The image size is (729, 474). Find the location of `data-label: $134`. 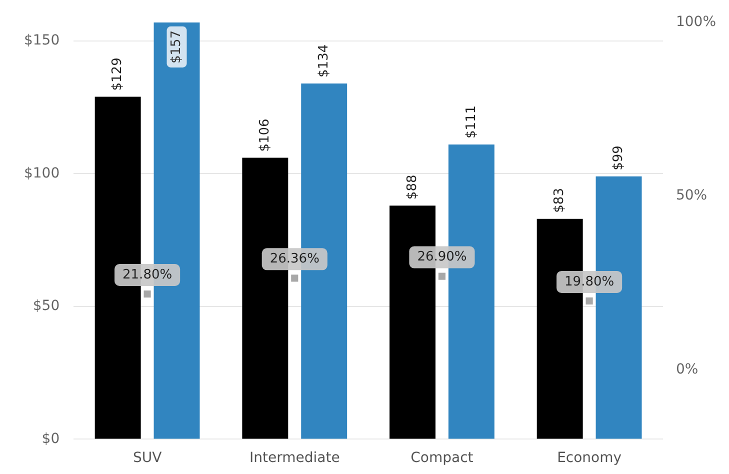

data-label: $134 is located at coordinates (324, 61).